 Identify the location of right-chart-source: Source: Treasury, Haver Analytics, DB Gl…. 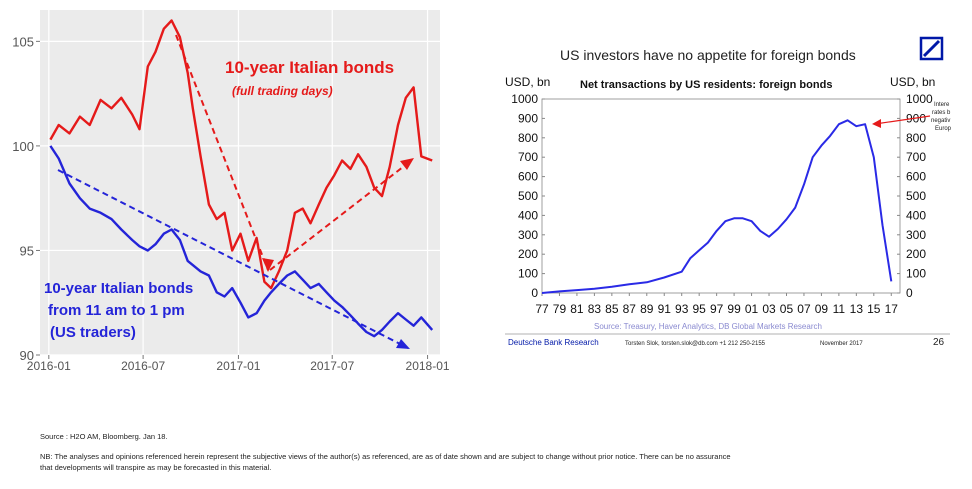
(708, 326).